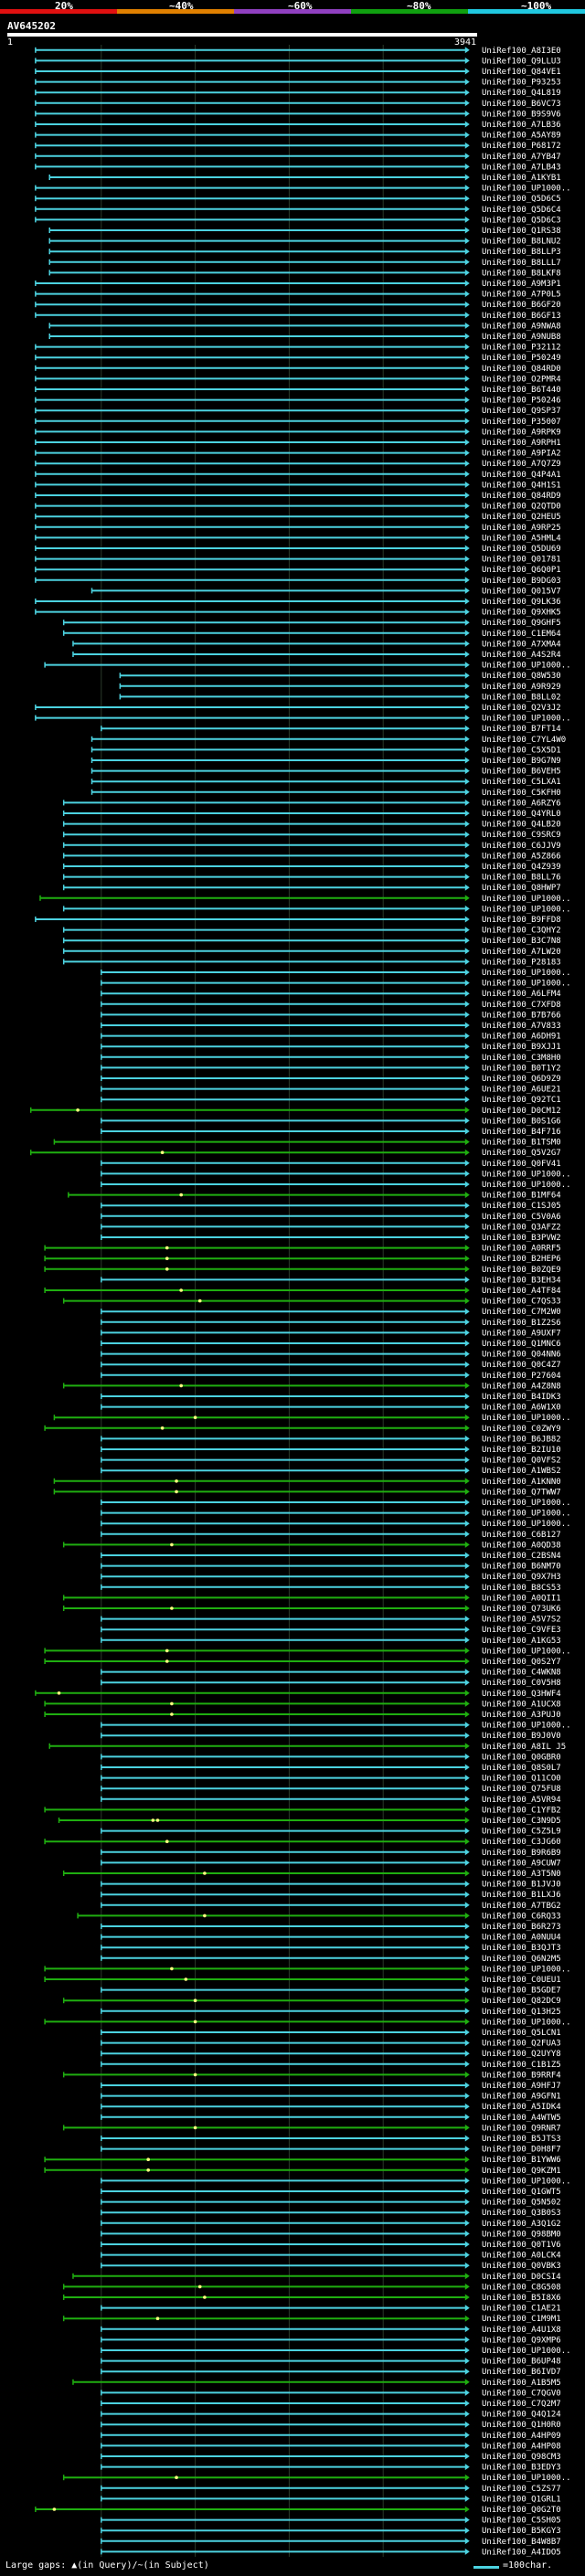  I want to click on hit-label: UniRef100_C1M9M1, so click(521, 2319).